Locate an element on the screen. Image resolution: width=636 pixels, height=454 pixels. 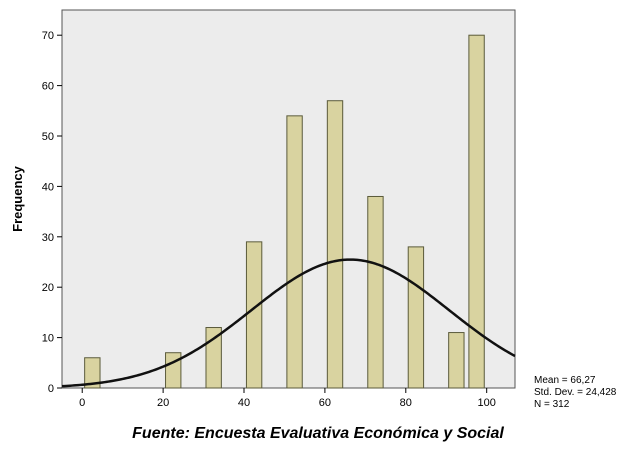
x-tick-label: 0 is located at coordinates (82, 403).